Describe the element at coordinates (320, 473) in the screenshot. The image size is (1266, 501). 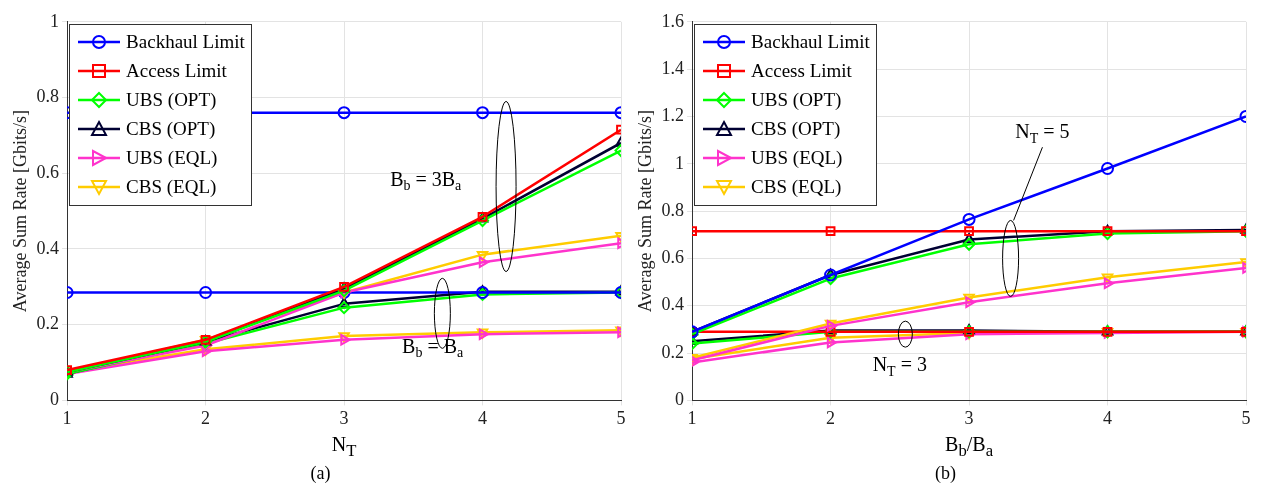
I see `text: (a)` at that location.